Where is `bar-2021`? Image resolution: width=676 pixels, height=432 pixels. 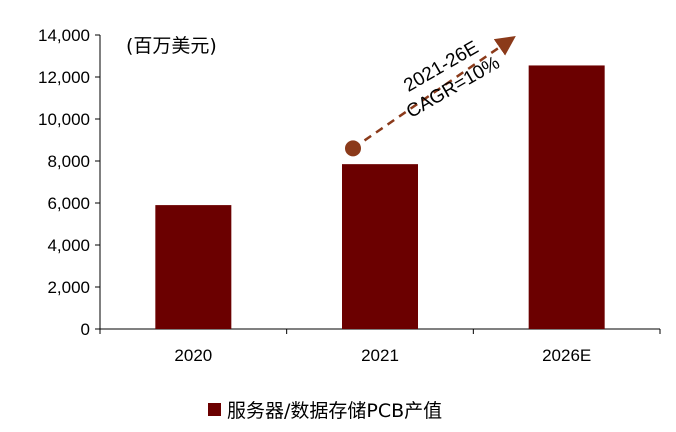 bar-2021 is located at coordinates (380, 246).